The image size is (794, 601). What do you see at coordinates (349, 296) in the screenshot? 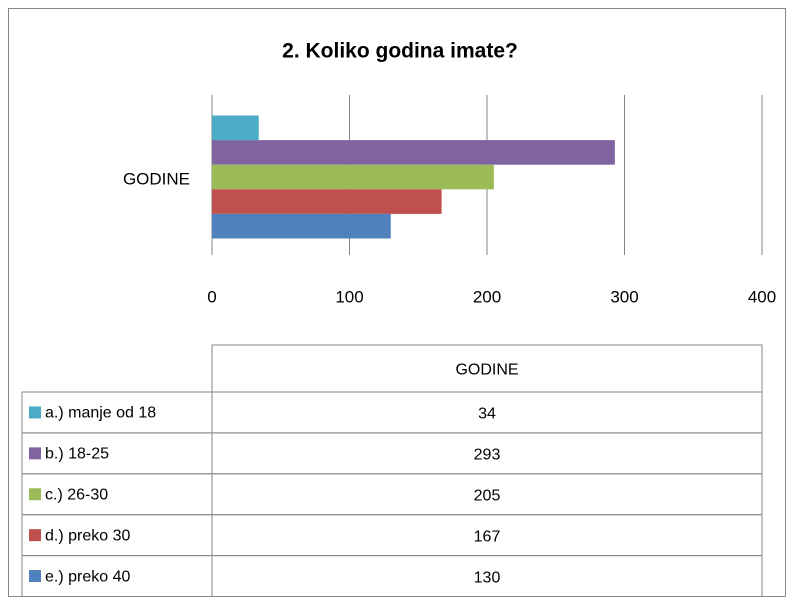
I see `x-tick-label: 100` at bounding box center [349, 296].